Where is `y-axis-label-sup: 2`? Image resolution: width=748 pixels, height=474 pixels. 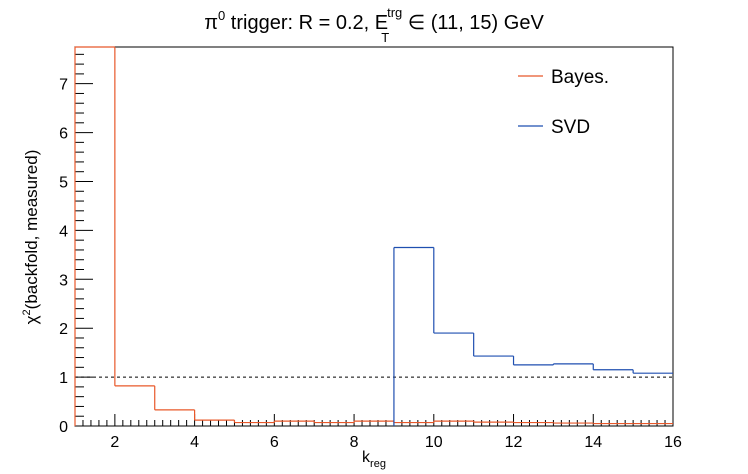
y-axis-label-sup: 2 is located at coordinates (27, 312).